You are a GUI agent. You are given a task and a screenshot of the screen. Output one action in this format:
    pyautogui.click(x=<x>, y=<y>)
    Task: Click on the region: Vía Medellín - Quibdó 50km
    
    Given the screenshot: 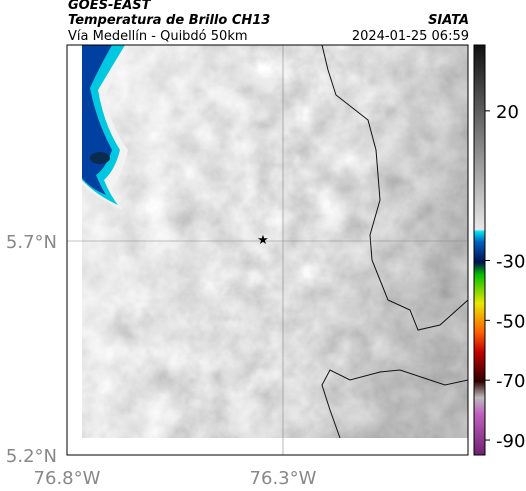 What is the action you would take?
    pyautogui.click(x=158, y=36)
    